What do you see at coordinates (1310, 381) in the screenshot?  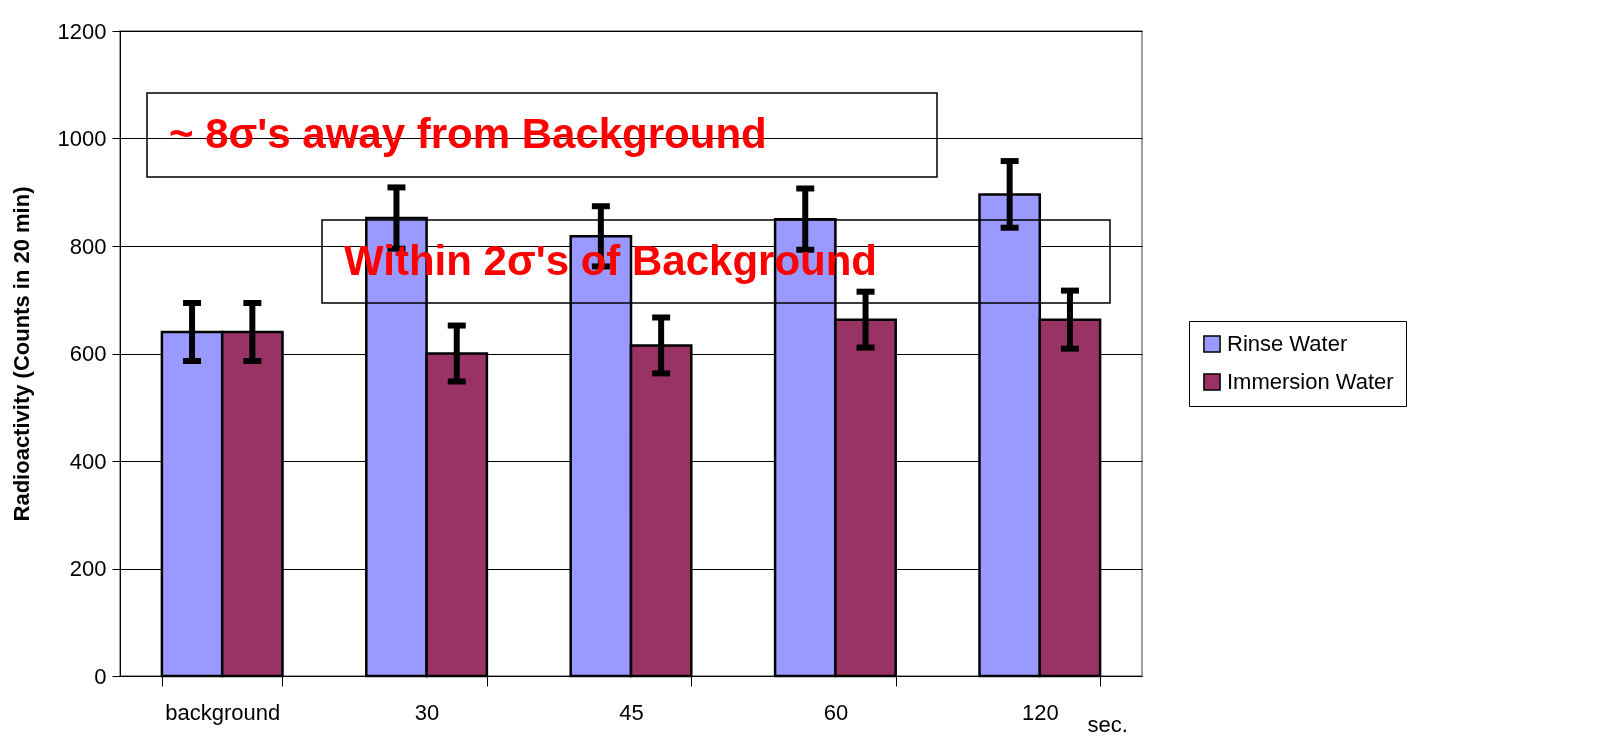 I see `legend-label: Immersion Water` at bounding box center [1310, 381].